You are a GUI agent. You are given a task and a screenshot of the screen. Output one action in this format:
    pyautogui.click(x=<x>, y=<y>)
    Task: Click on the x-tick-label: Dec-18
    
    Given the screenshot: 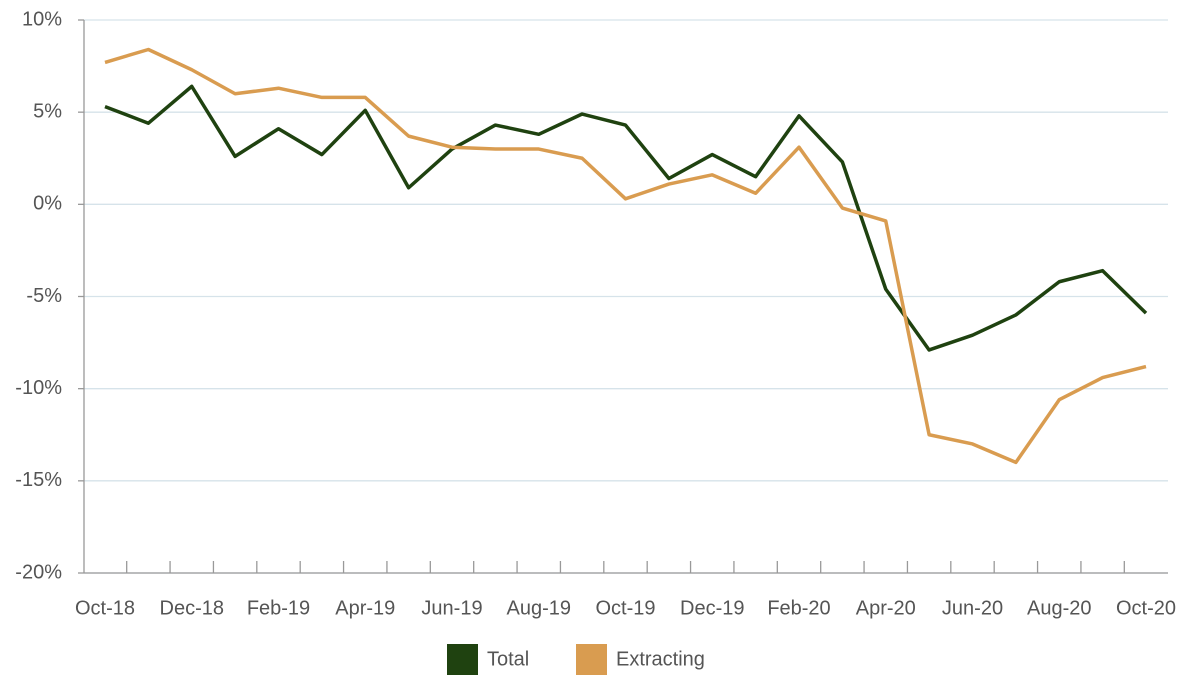 What is the action you would take?
    pyautogui.click(x=192, y=608)
    